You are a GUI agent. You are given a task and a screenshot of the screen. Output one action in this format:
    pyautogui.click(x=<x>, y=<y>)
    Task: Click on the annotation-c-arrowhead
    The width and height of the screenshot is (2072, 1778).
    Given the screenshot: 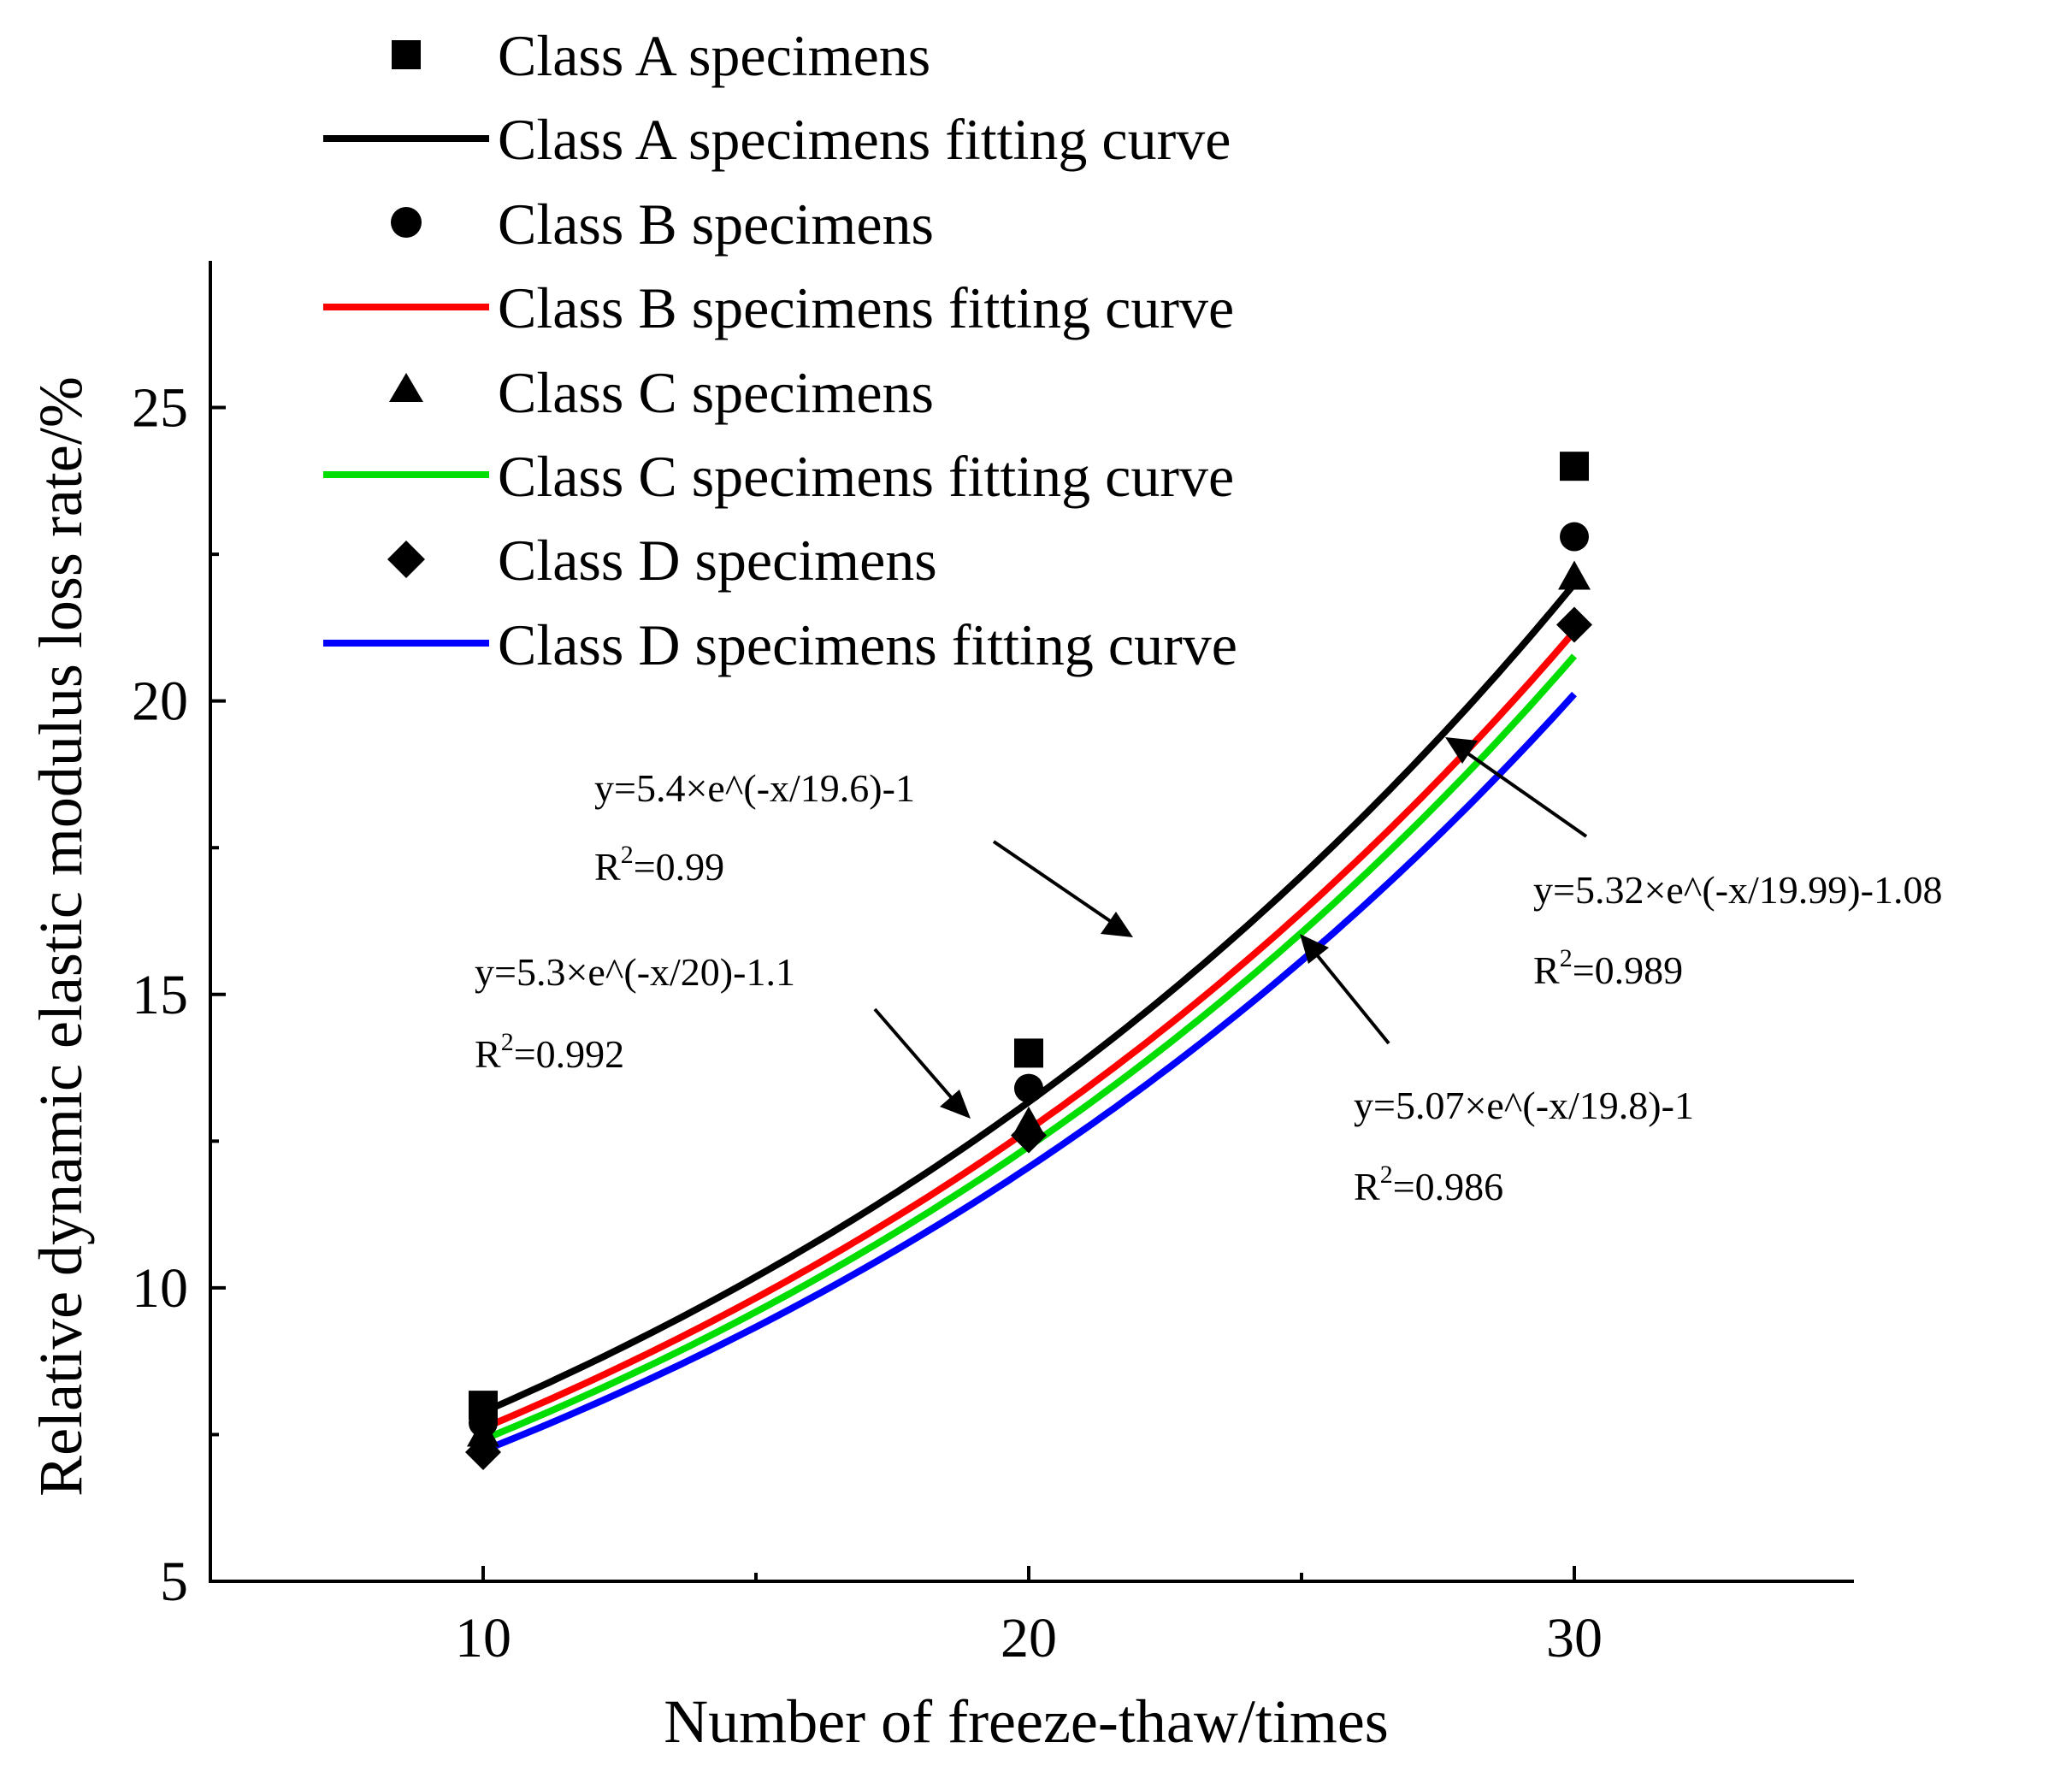 What is the action you would take?
    pyautogui.click(x=1461, y=750)
    